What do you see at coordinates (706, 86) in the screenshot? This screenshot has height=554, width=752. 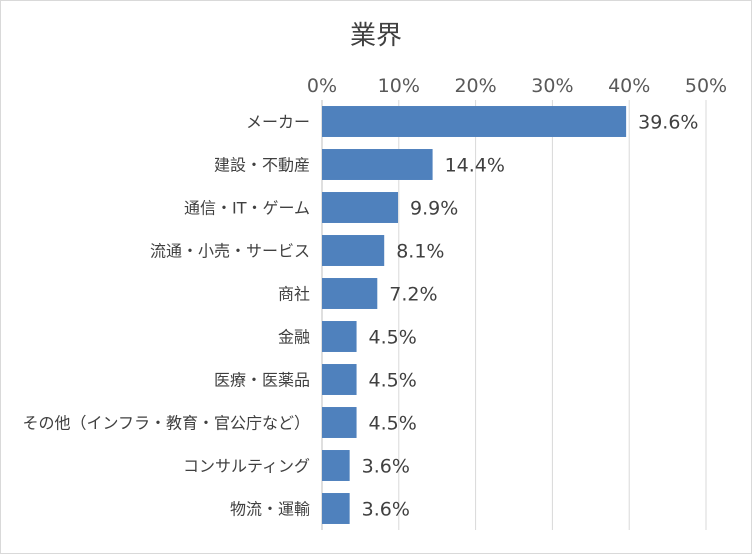 I see `x-tick-label: 50%` at bounding box center [706, 86].